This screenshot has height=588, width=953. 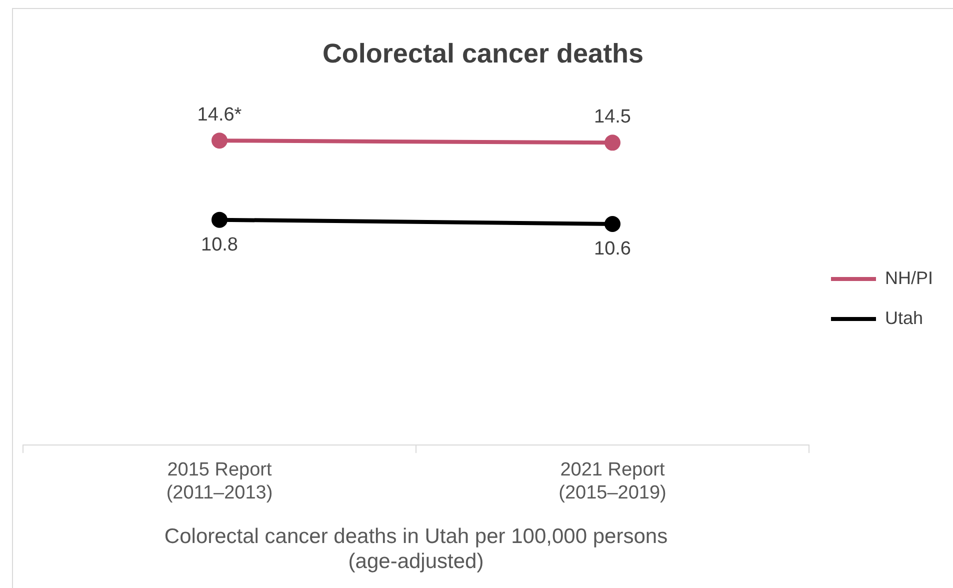 I want to click on data-label: 14.6*, so click(x=219, y=115).